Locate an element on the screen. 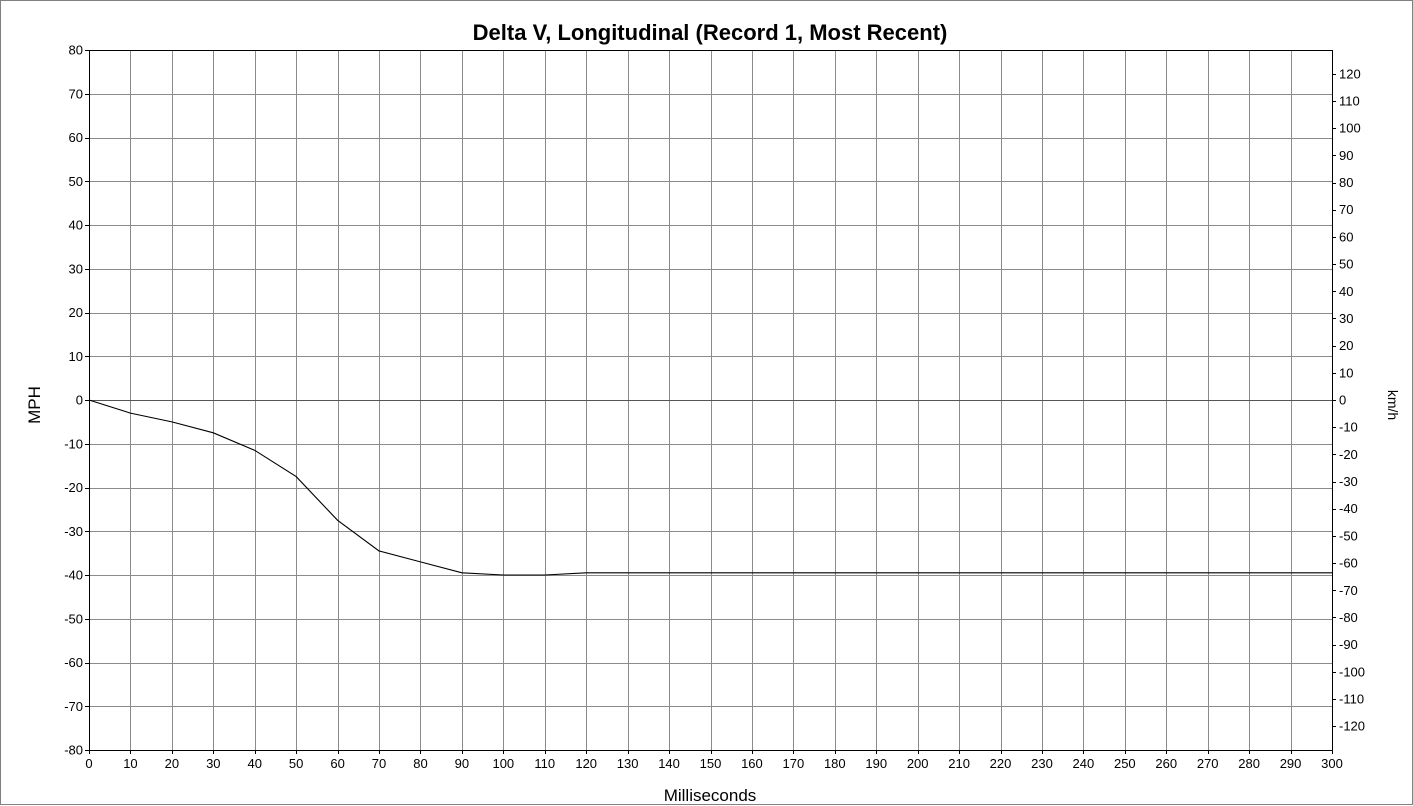 The image size is (1413, 806). x-tick-label: 60 is located at coordinates (337, 763).